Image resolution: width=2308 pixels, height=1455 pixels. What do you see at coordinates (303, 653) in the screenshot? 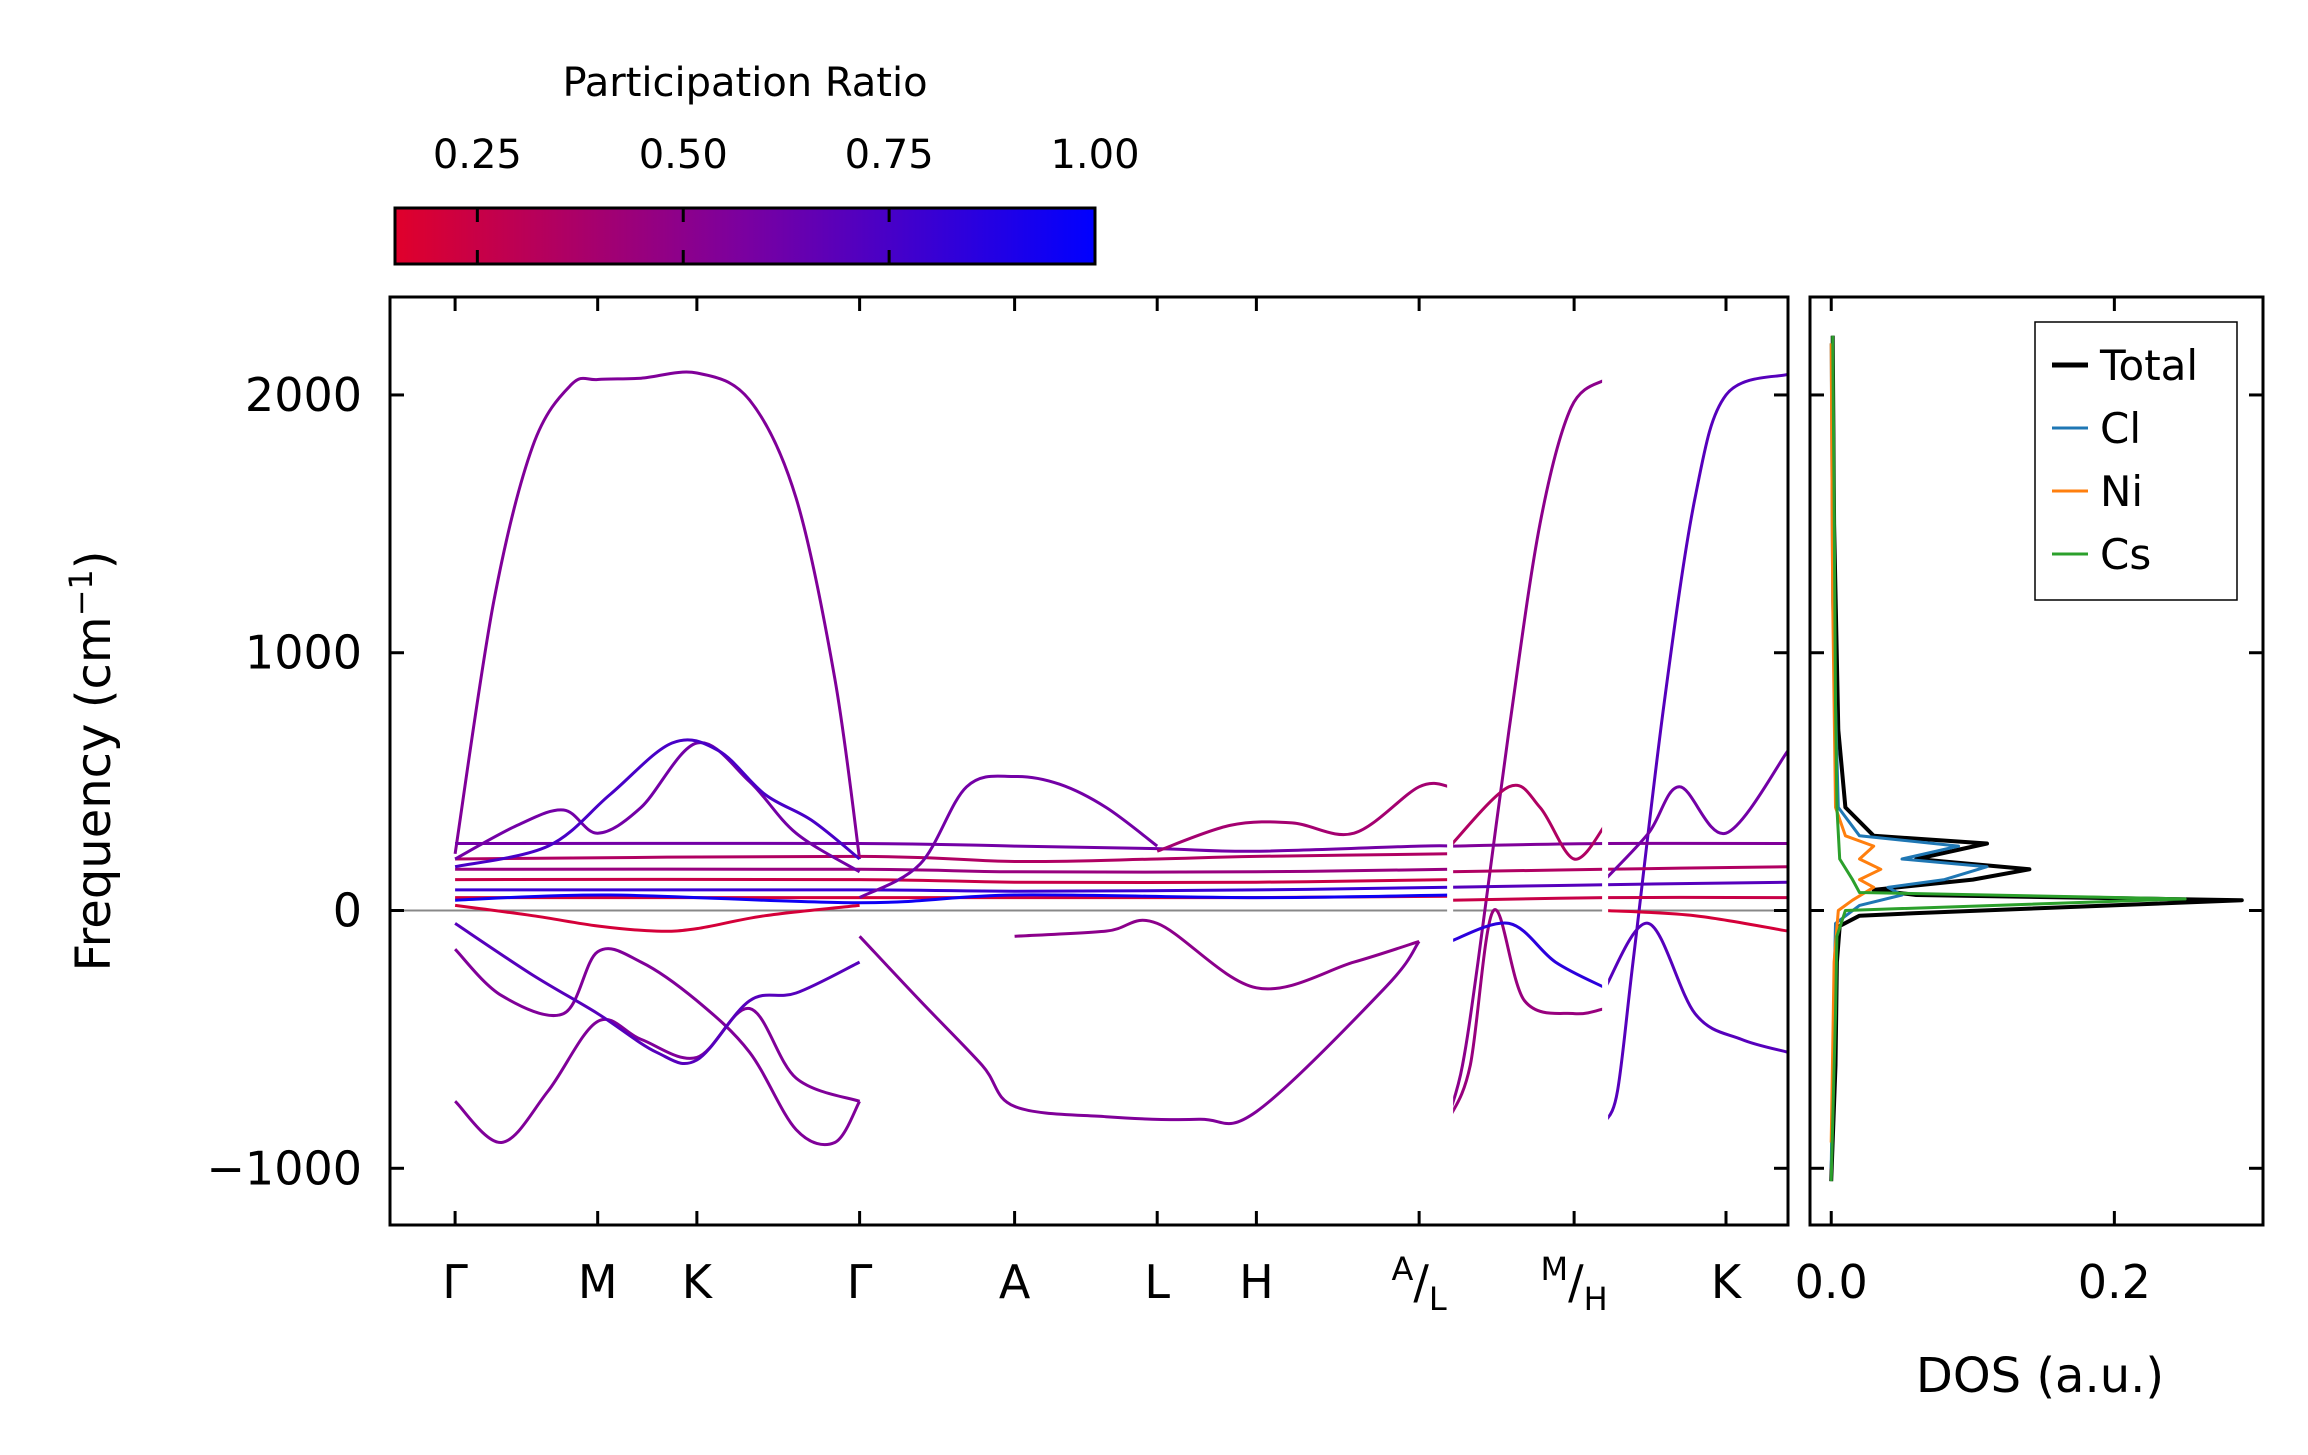
I see `band-y-tick-label: 1000` at bounding box center [303, 653].